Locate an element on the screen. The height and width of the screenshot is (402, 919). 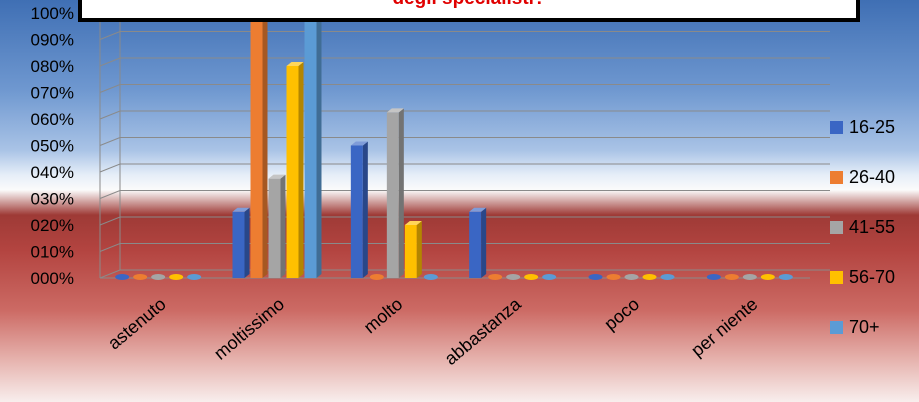
y-tick-label: 050% is located at coordinates (52, 146).